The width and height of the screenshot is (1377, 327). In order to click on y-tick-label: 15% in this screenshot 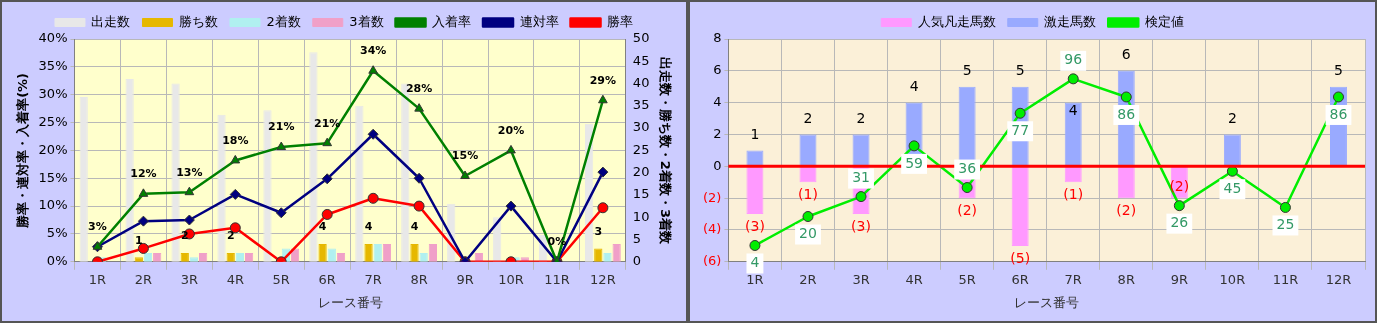, I will do `click(53, 177)`.